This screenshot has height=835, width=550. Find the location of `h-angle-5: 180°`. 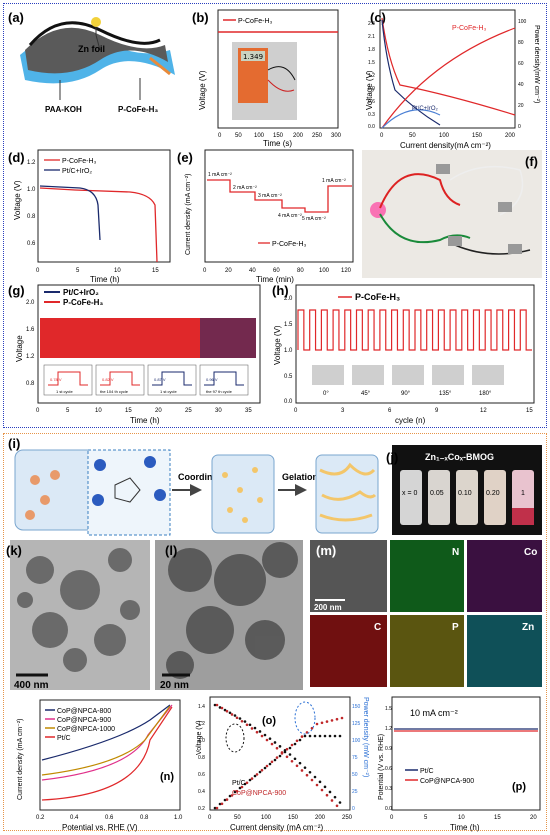

h-angle-5: 180° is located at coordinates (485, 394).